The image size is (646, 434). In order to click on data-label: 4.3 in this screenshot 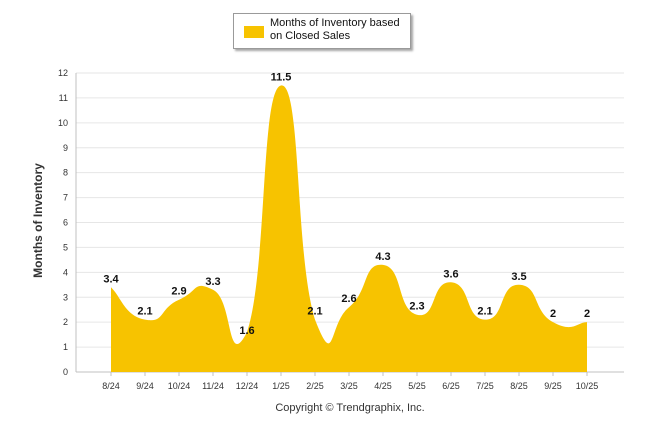, I will do `click(382, 257)`.